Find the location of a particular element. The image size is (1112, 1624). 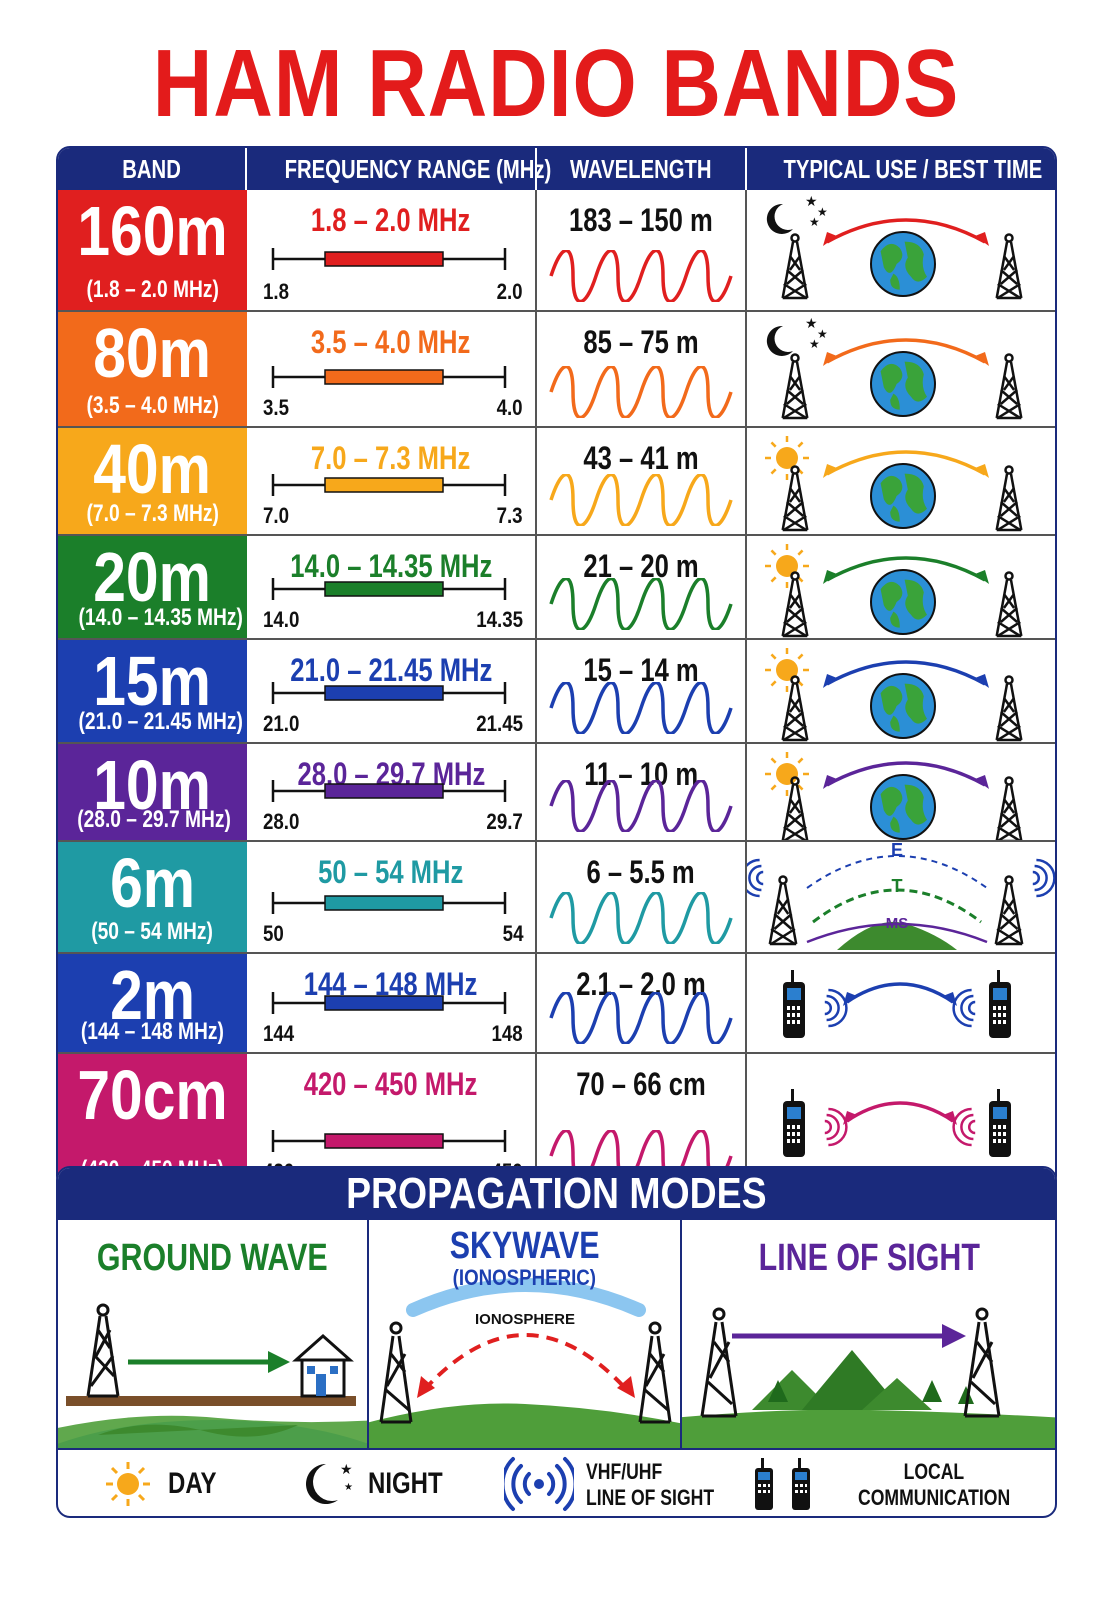

skywave-globe-icon is located at coordinates (894, 591).